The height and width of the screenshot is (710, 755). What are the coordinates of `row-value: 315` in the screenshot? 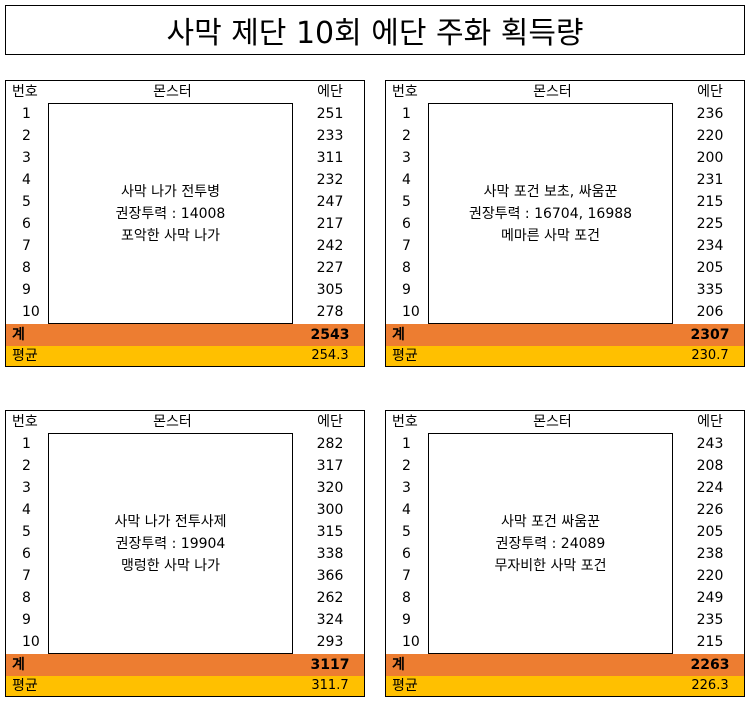 It's located at (330, 532).